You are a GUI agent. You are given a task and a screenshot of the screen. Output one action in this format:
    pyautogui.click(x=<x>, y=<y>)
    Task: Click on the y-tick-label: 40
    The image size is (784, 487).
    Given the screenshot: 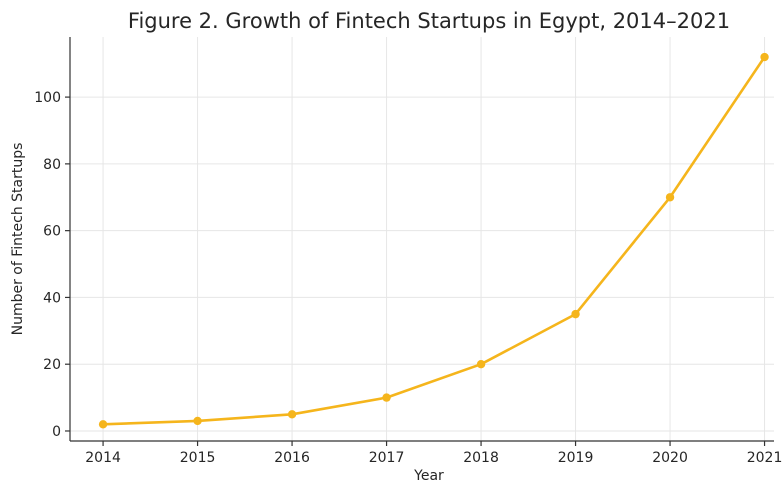 What is the action you would take?
    pyautogui.click(x=52, y=298)
    